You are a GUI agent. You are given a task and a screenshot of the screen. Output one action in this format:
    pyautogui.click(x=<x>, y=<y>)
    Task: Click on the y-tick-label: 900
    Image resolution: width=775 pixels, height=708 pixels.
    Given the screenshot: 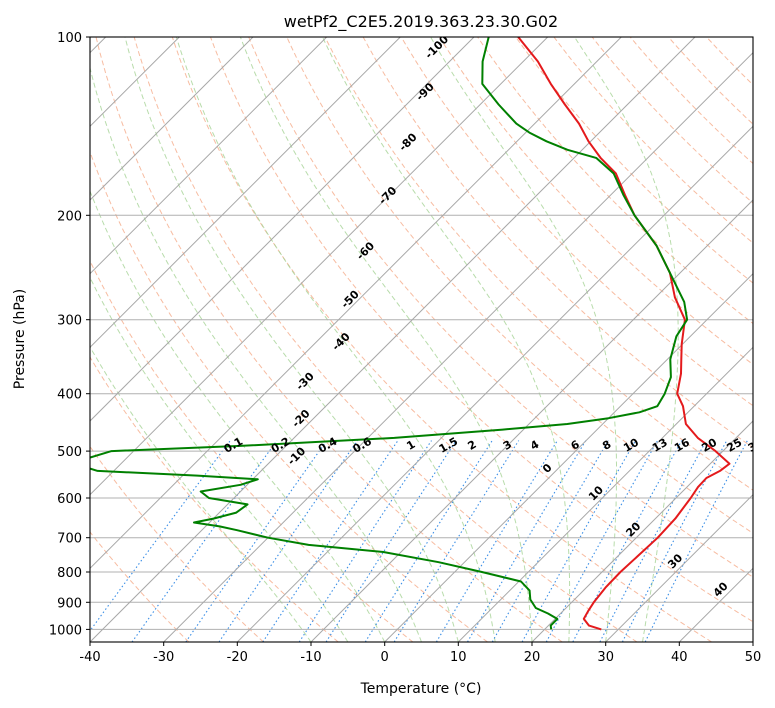 What is the action you would take?
    pyautogui.click(x=69, y=603)
    